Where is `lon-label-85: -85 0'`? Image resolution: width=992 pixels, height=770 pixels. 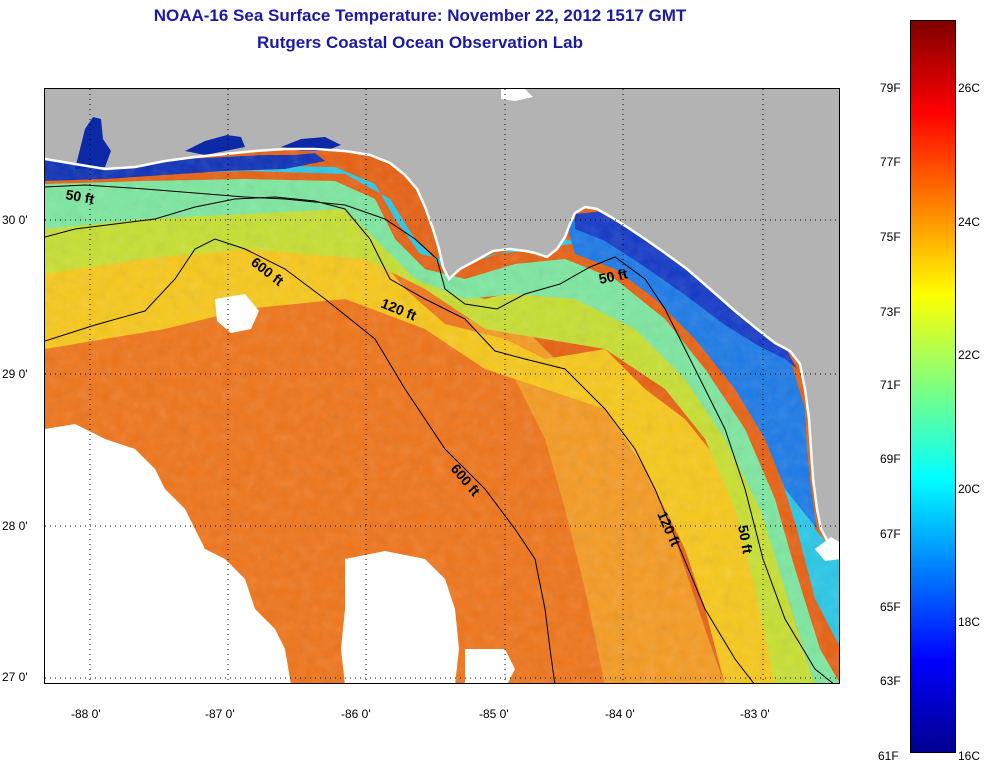
lon-label-85: -85 0' is located at coordinates (494, 714).